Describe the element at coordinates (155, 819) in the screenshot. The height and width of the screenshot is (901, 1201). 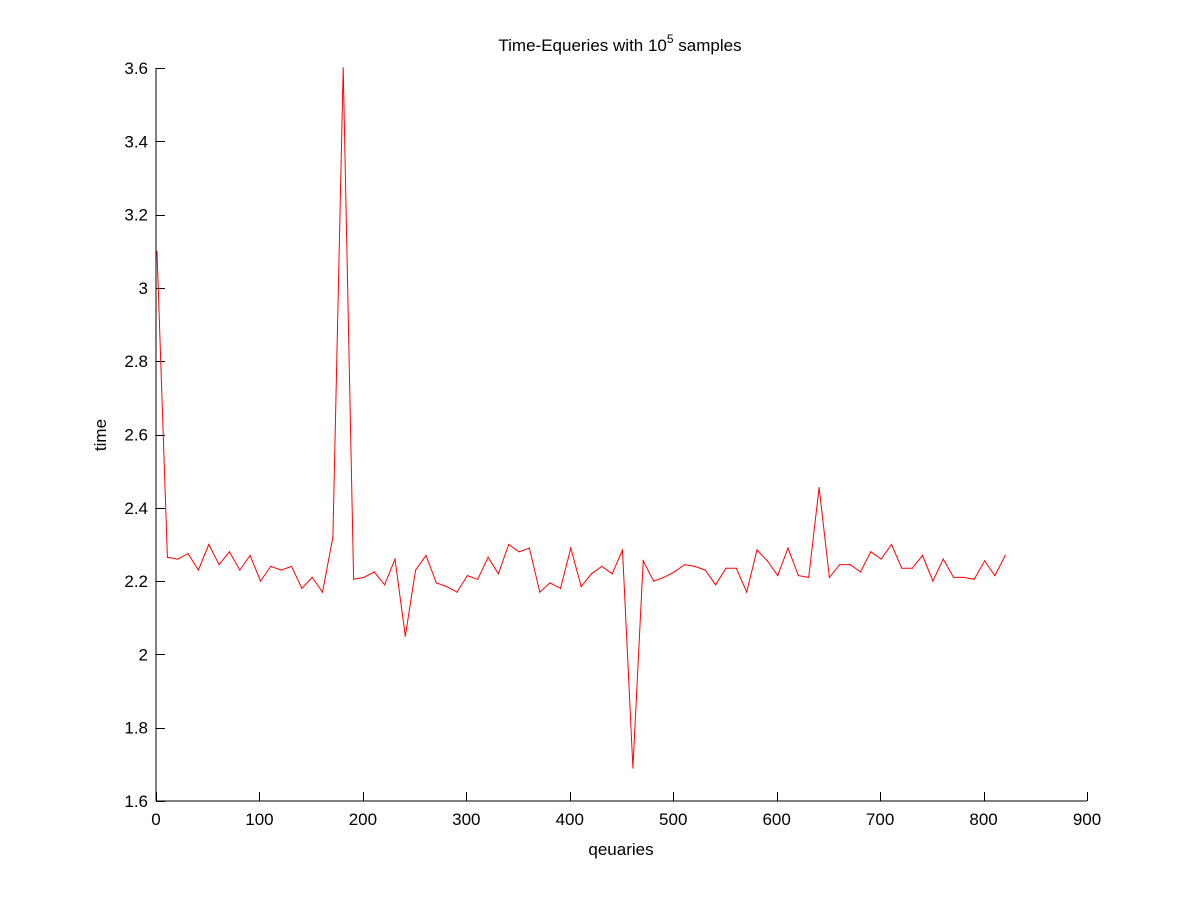
I see `x-tick-label: 0` at that location.